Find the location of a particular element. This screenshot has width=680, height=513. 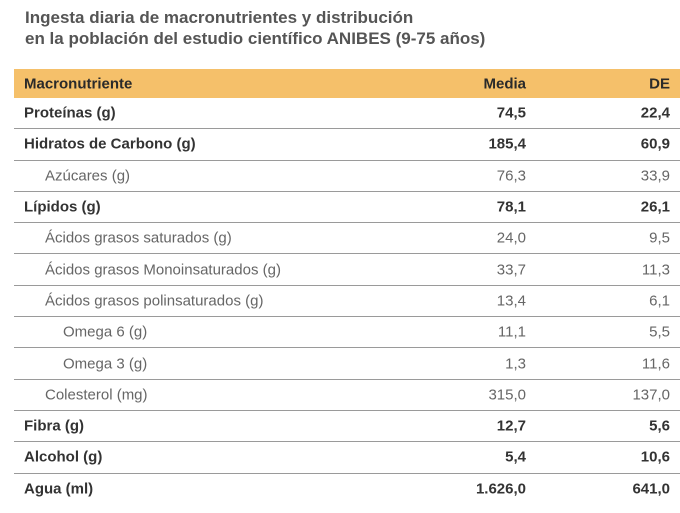

cell-name: Ácidos grasos Monoinsaturados (g) is located at coordinates (163, 270).